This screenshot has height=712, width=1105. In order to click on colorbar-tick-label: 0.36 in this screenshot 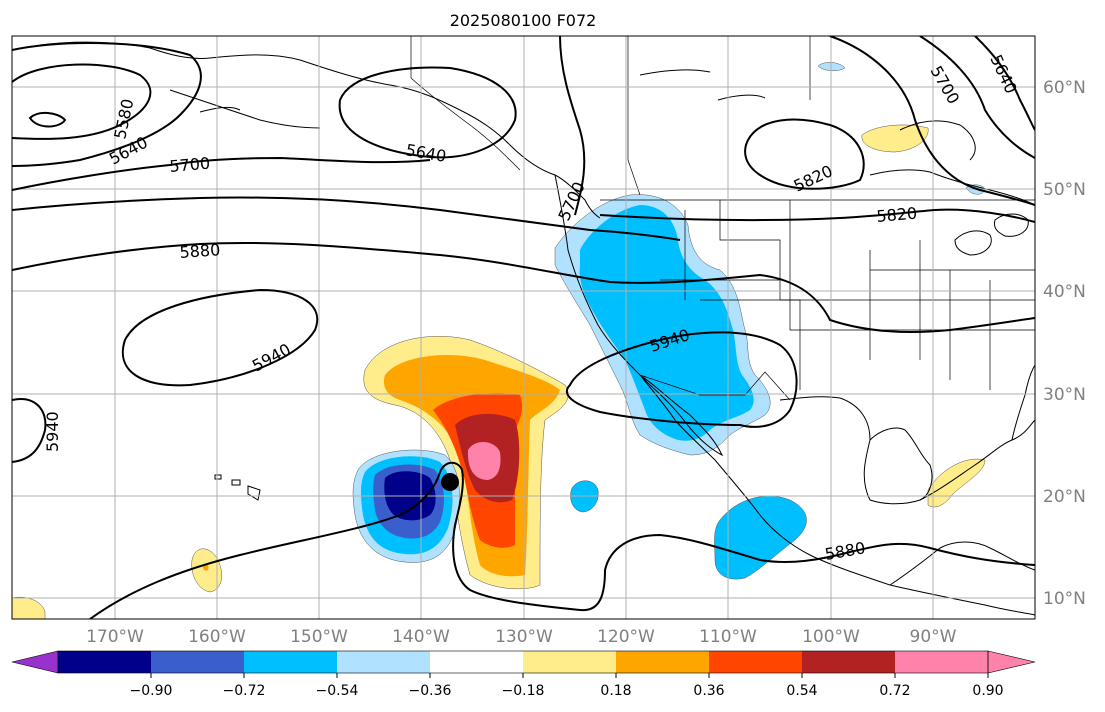, I will do `click(708, 691)`.